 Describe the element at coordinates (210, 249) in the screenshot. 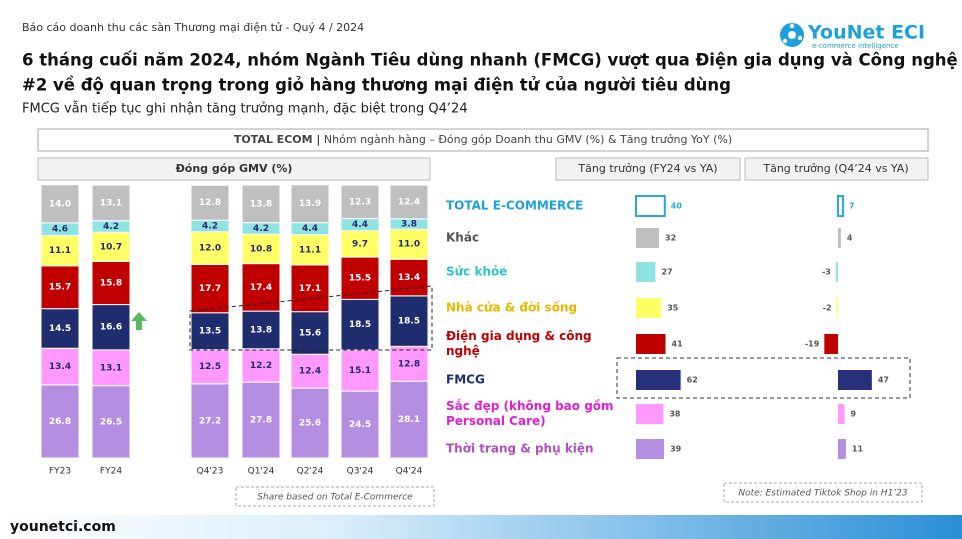

I see `value-label: 12.0` at that location.